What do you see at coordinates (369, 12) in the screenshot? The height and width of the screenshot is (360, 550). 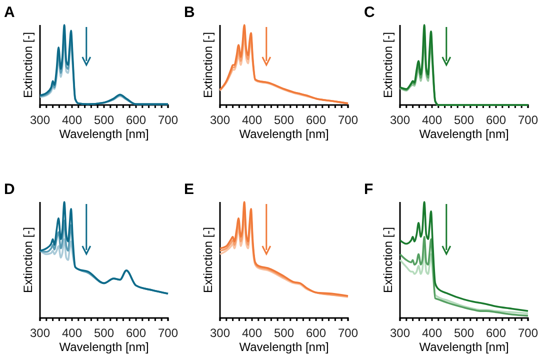 I see `chart-title: C` at bounding box center [369, 12].